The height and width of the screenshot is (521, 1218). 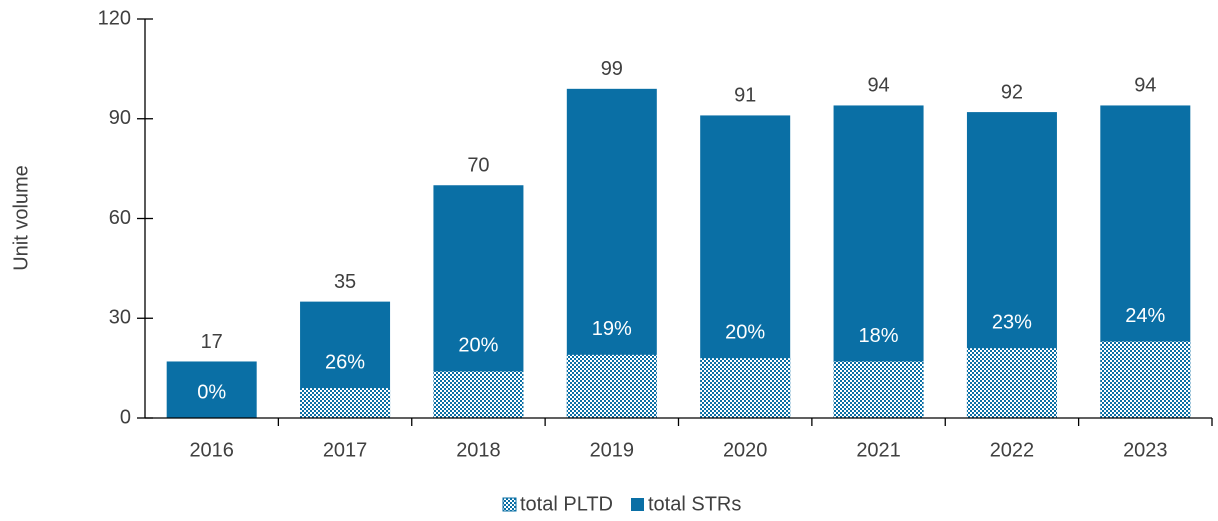 I want to click on x-tick-label: 2021, so click(x=878, y=450).